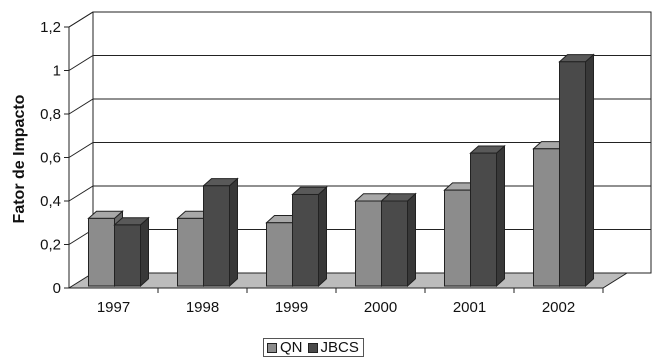 Image resolution: width=653 pixels, height=359 pixels. I want to click on bar-jbcs-1999, so click(309, 237).